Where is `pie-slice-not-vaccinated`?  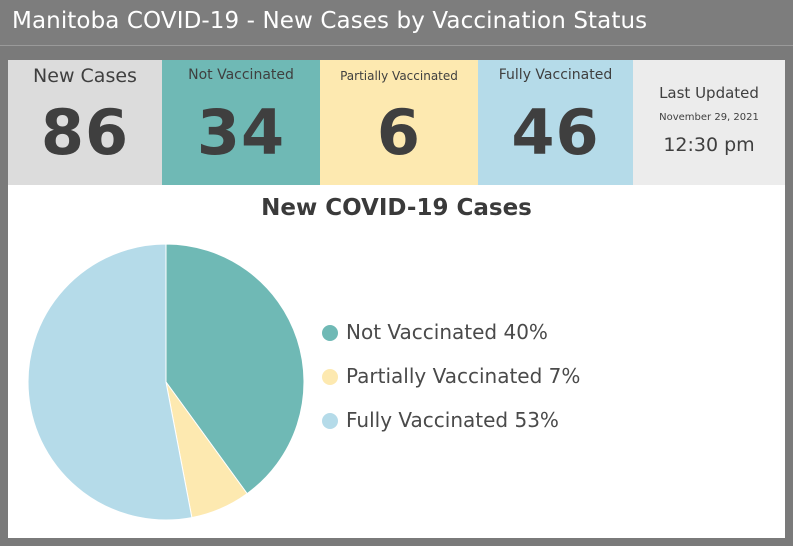
pie-slice-not-vaccinated is located at coordinates (235, 369).